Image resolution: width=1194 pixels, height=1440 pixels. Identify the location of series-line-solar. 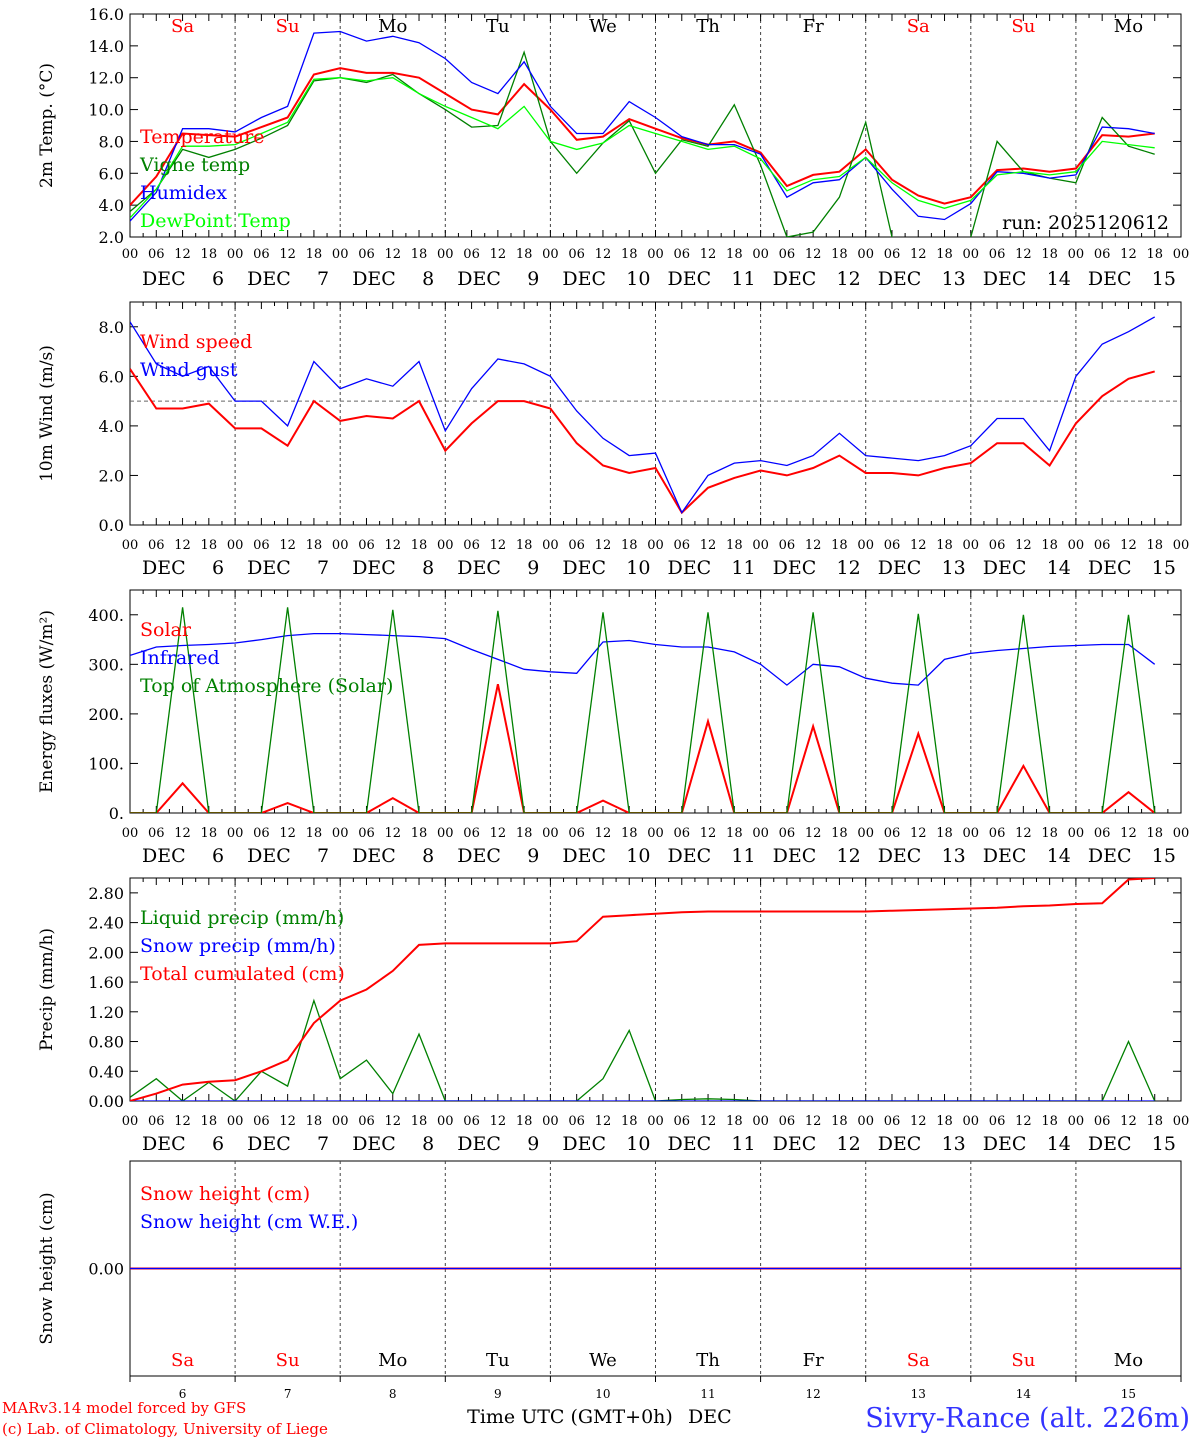
(643, 748).